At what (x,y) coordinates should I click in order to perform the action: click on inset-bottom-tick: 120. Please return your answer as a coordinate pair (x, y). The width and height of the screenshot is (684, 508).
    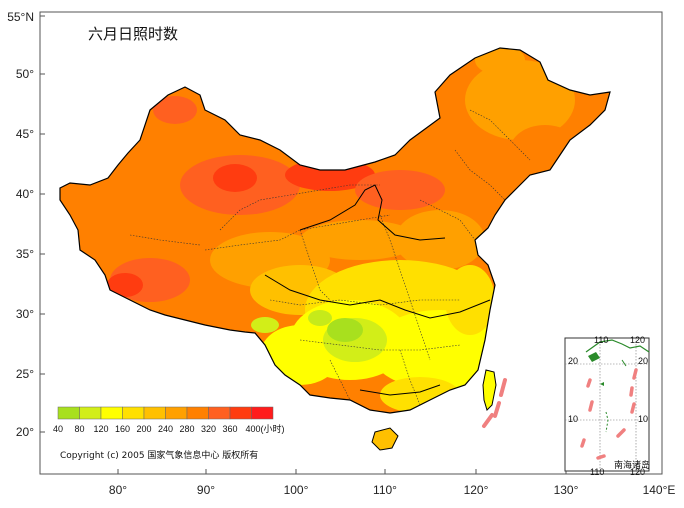
    Looking at the image, I should click on (637, 472).